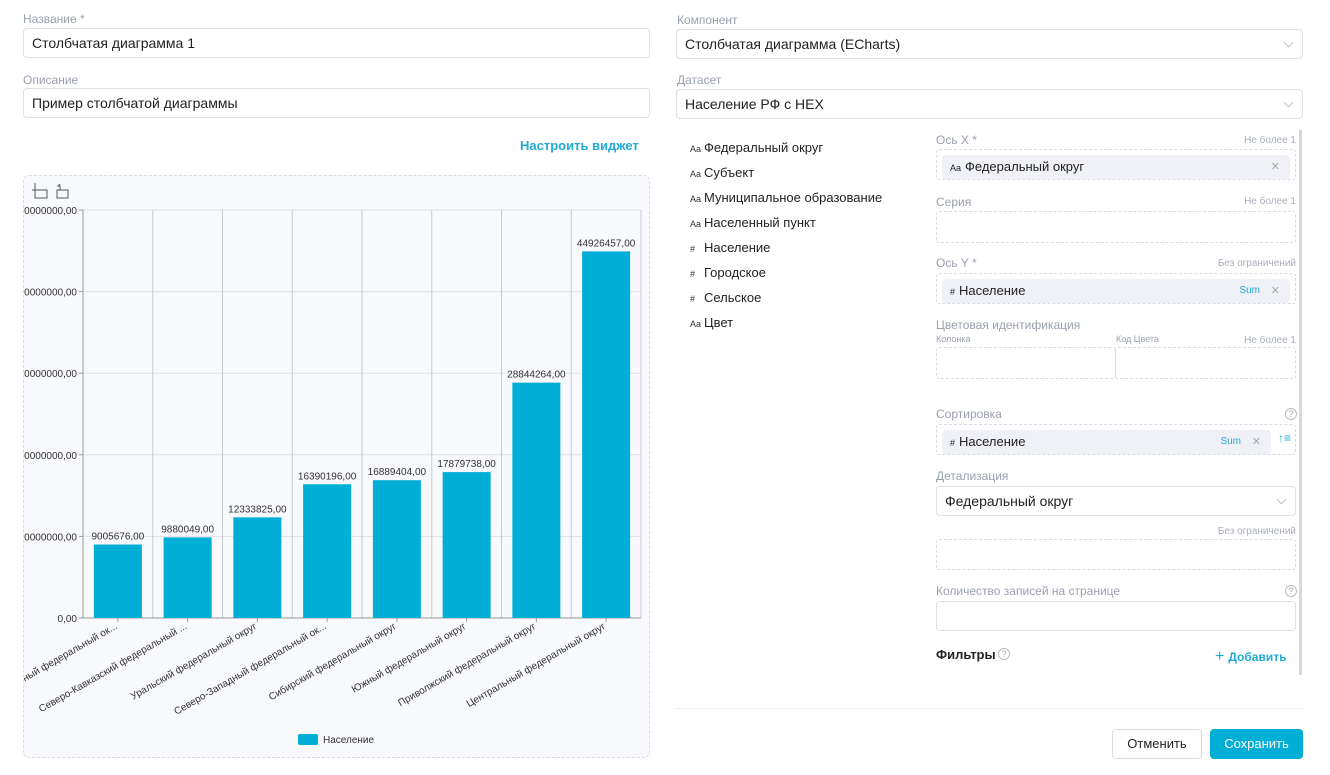 The image size is (1330, 775). Describe the element at coordinates (257, 509) in the screenshot. I see `bar-value-label: 12333825,00` at that location.